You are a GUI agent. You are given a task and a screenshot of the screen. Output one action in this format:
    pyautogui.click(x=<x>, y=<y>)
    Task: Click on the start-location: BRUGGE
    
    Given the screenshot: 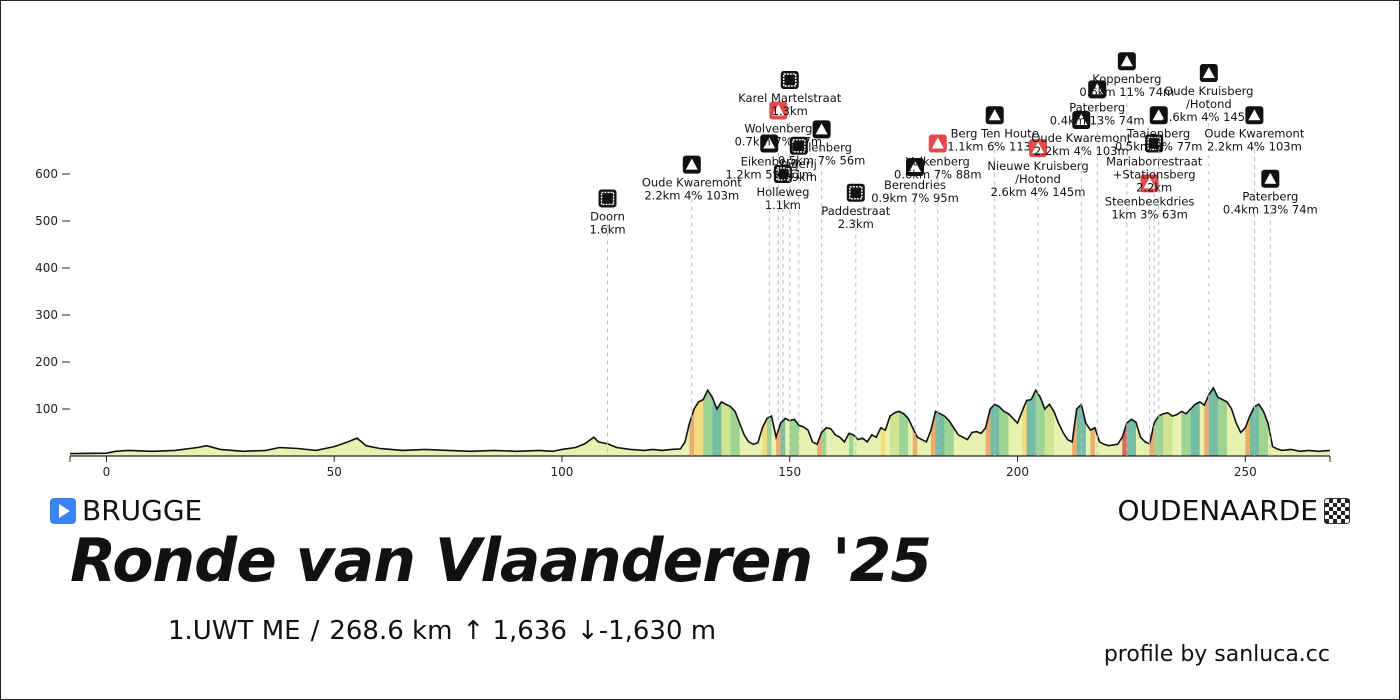 What is the action you would take?
    pyautogui.click(x=126, y=510)
    